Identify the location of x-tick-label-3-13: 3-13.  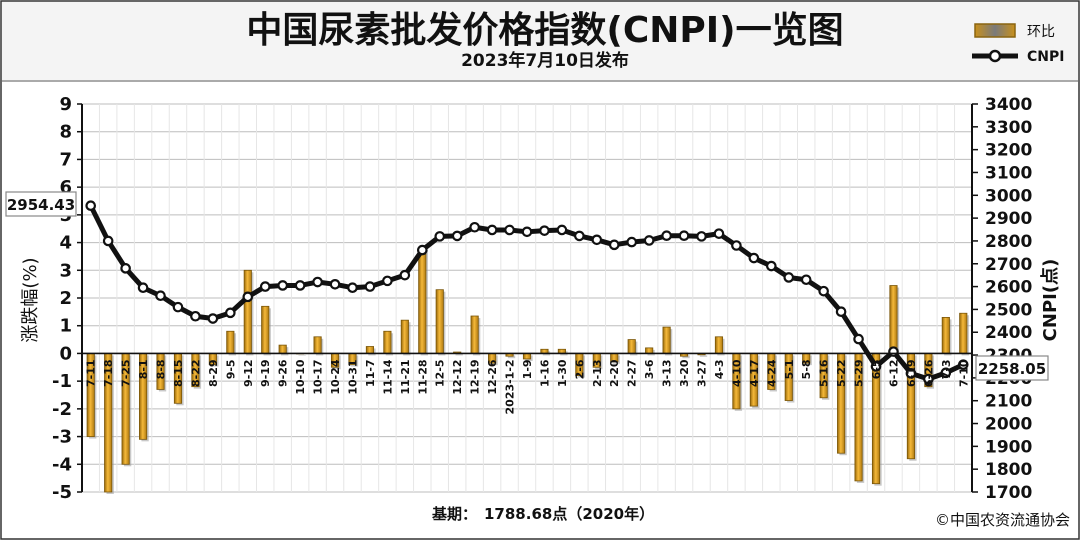
(667, 373).